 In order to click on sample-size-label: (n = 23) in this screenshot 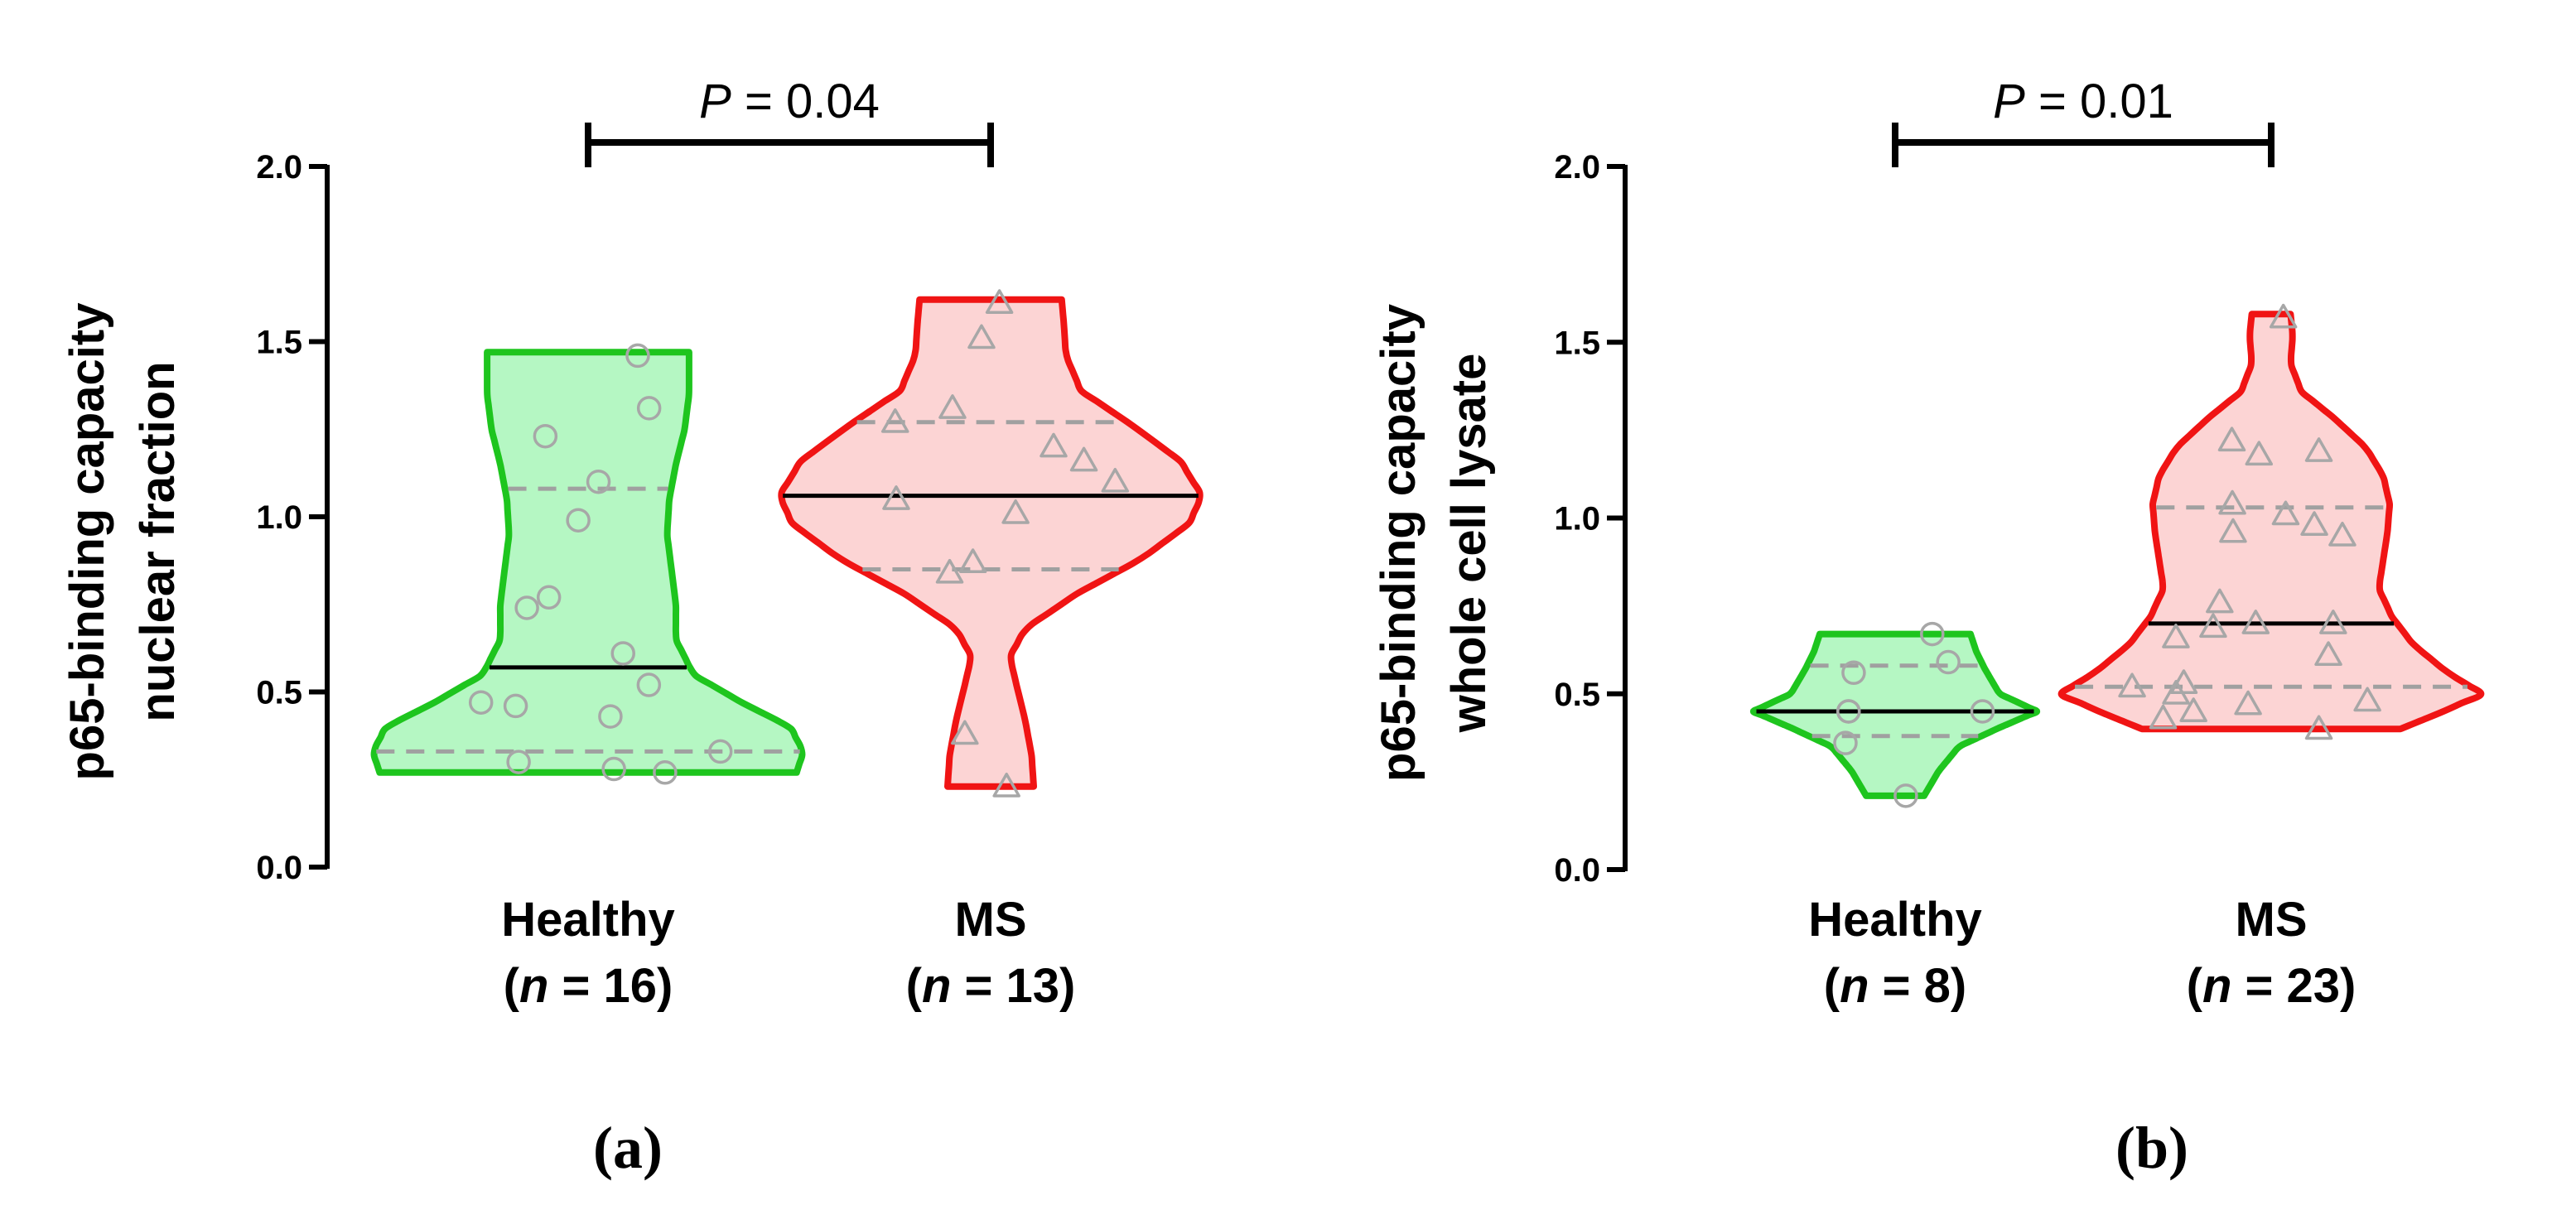, I will do `click(2272, 986)`.